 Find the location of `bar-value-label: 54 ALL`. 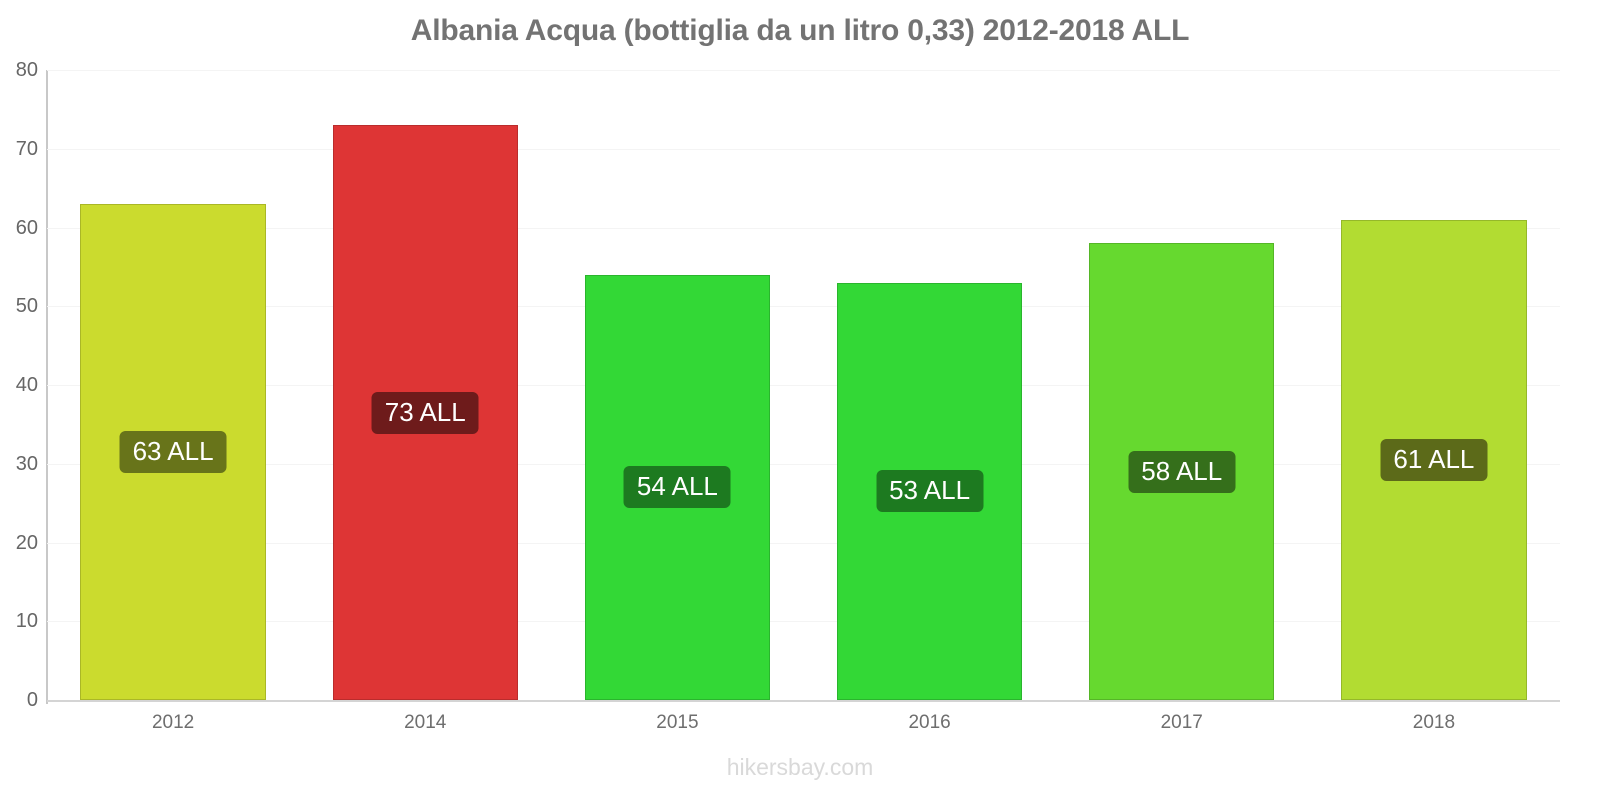

bar-value-label: 54 ALL is located at coordinates (677, 487).